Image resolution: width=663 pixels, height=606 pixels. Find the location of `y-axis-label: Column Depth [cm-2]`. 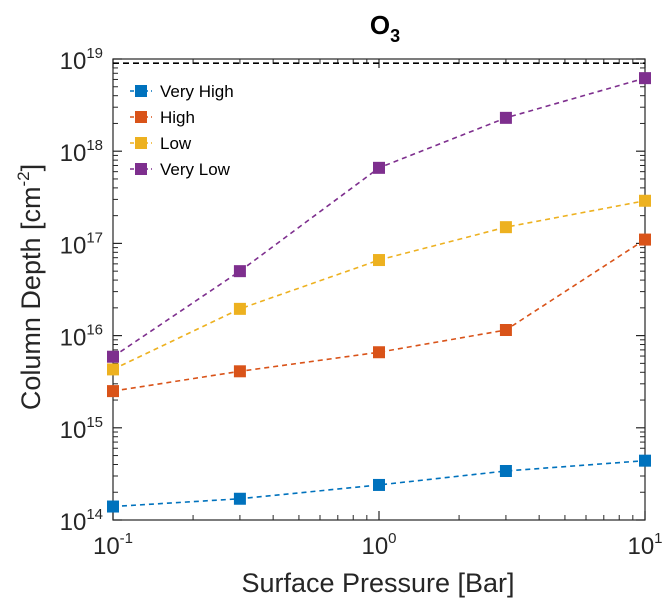

y-axis-label: Column Depth [cm-2] is located at coordinates (30, 287).